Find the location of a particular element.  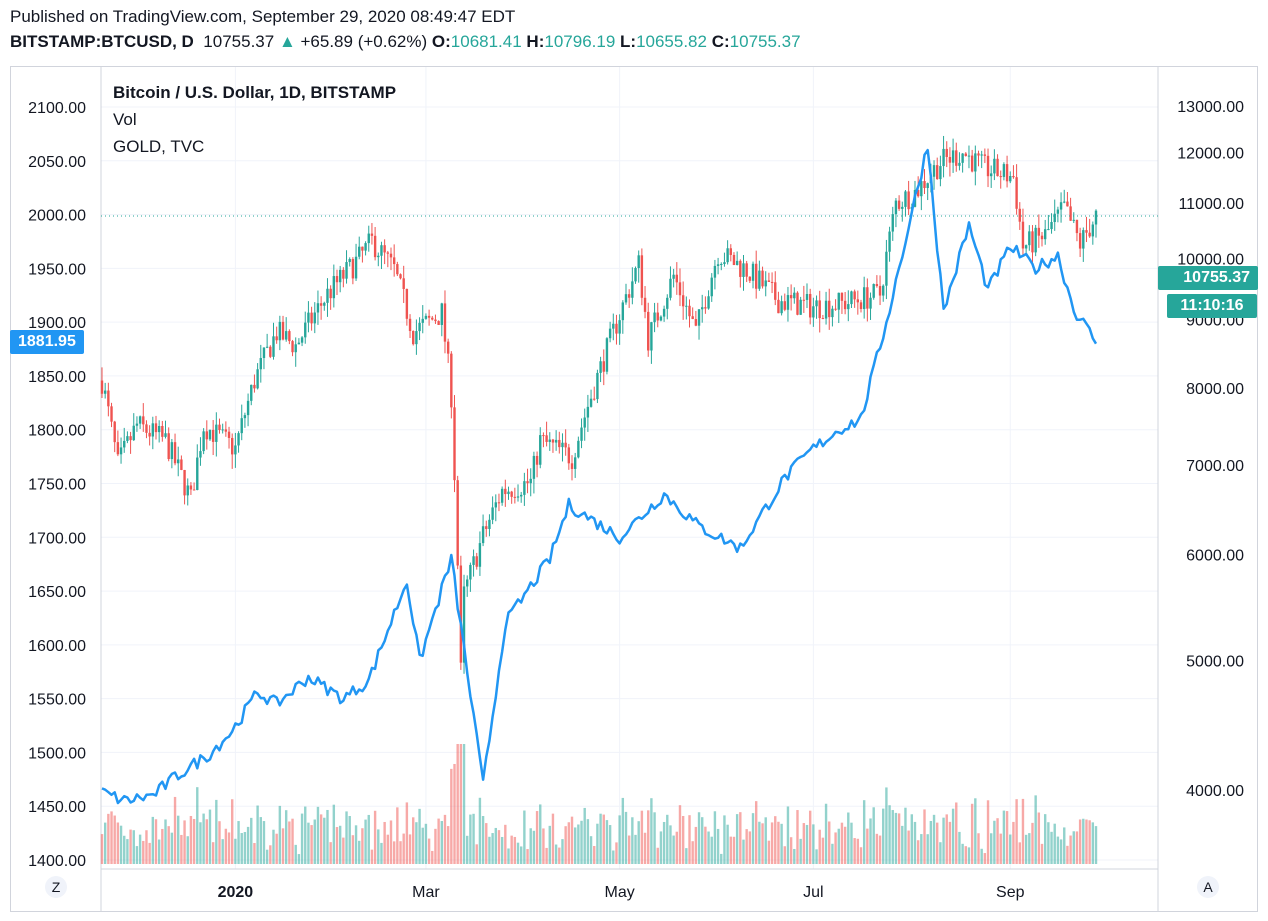

legend-volume: Vol is located at coordinates (125, 119).